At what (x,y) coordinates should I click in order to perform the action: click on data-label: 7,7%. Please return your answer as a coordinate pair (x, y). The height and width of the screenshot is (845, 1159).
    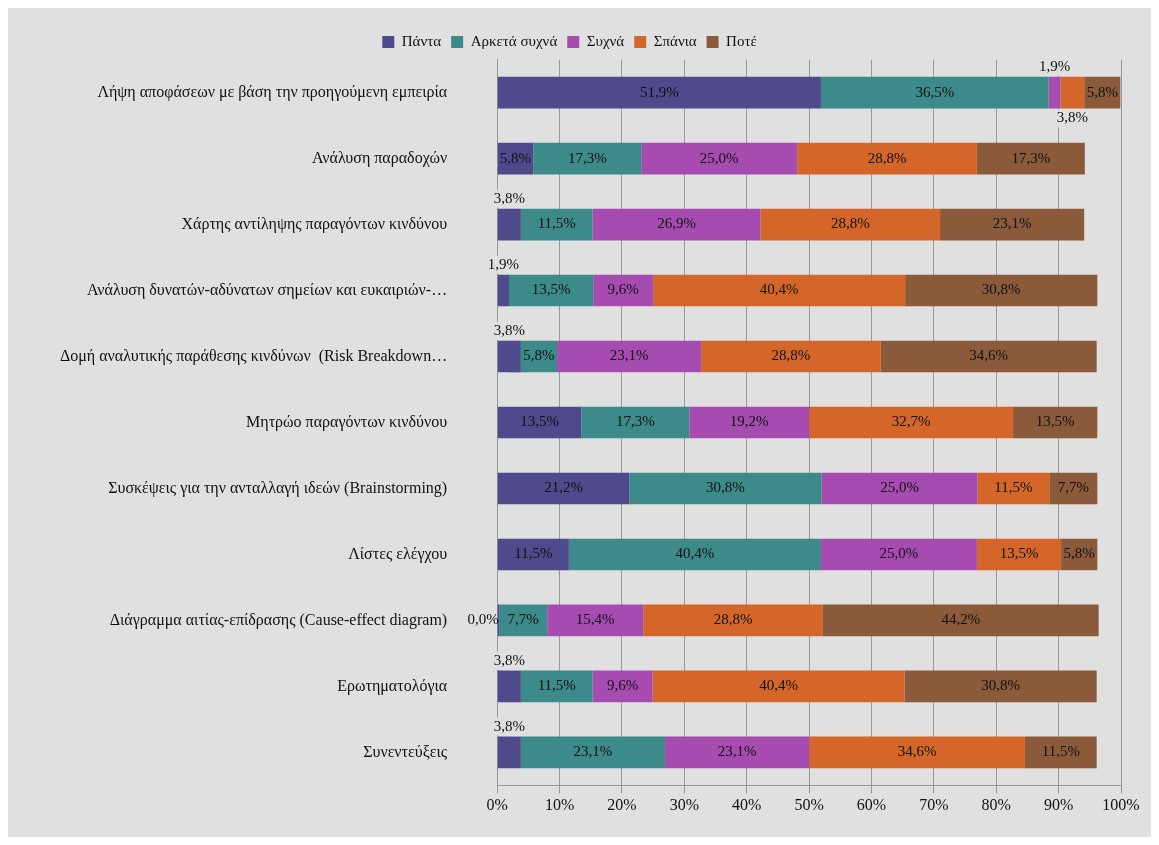
    Looking at the image, I should click on (523, 619).